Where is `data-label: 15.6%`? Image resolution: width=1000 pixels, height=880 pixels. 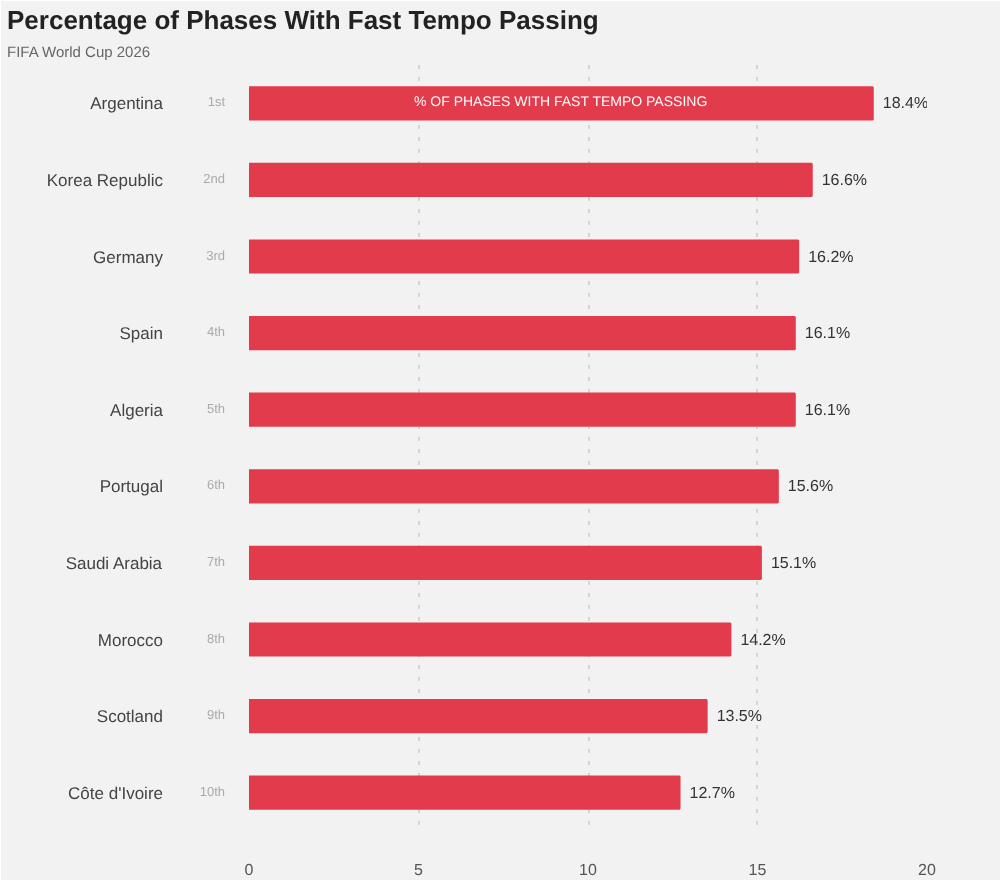 data-label: 15.6% is located at coordinates (810, 486).